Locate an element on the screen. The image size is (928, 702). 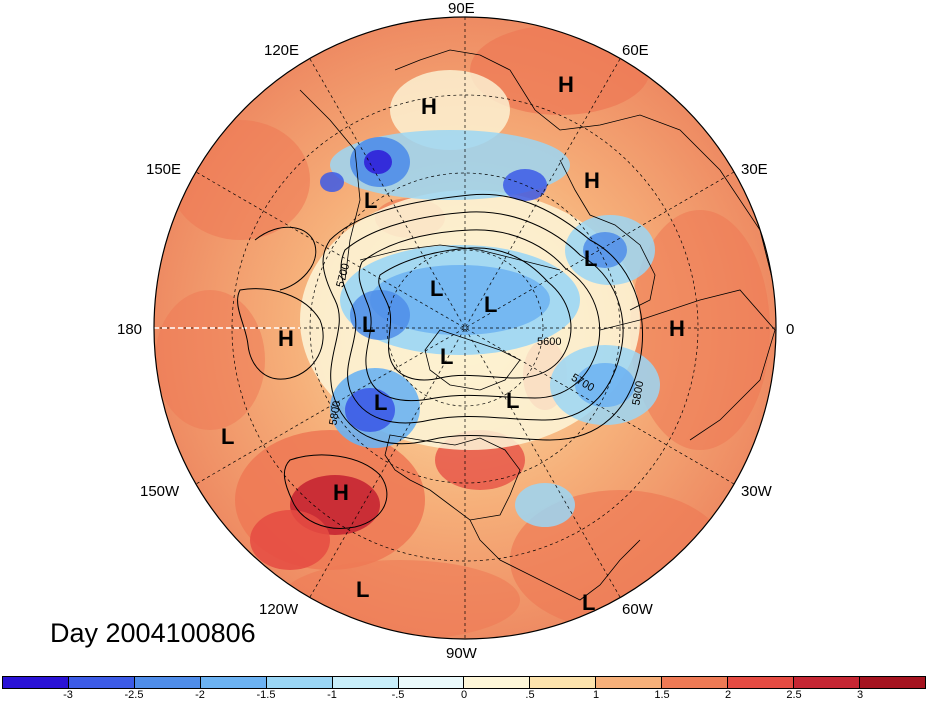
colorbar-tick-label: 3 is located at coordinates (860, 695).